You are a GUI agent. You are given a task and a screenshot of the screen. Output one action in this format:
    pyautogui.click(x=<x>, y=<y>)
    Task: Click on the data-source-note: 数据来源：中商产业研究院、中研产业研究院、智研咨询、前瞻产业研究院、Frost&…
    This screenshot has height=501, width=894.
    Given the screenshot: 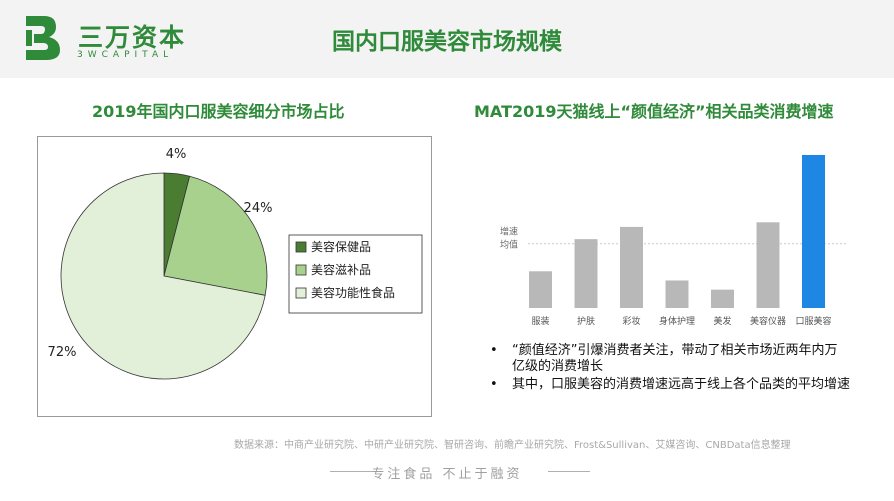 What is the action you would take?
    pyautogui.click(x=512, y=445)
    